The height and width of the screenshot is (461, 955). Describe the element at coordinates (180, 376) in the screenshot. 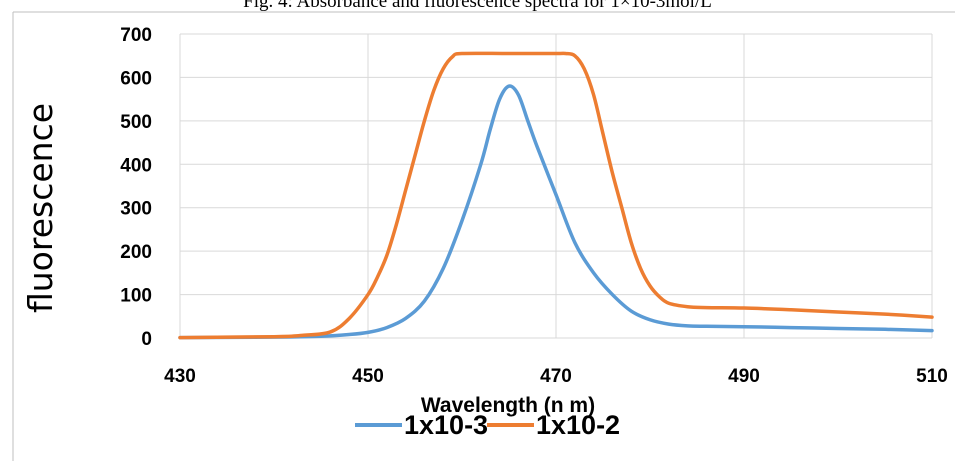

I see `x-tick-label-0: 430` at that location.